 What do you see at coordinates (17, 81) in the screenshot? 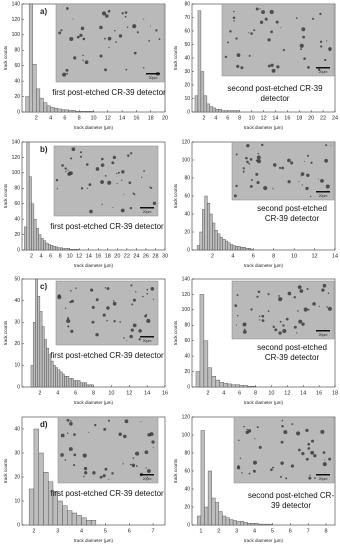
I see `y-tick-label: 40` at bounding box center [17, 81].